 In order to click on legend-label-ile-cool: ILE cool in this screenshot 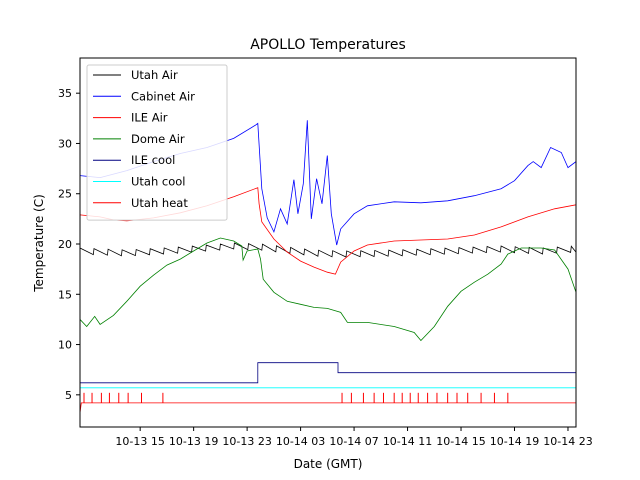, I will do `click(153, 160)`.